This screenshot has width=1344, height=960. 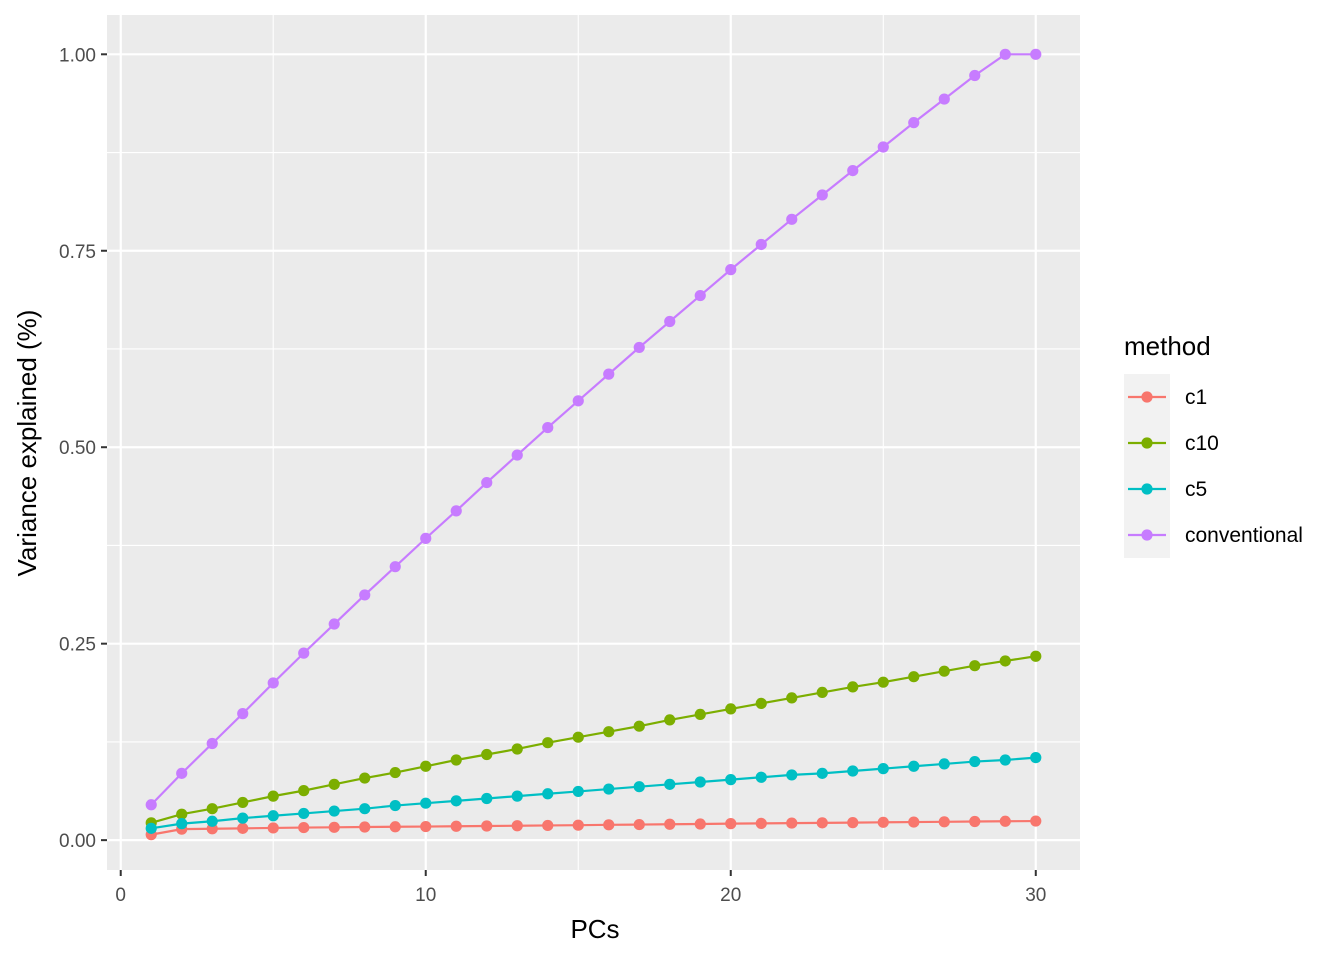 What do you see at coordinates (1147, 535) in the screenshot?
I see `legend-key-point-conventional` at bounding box center [1147, 535].